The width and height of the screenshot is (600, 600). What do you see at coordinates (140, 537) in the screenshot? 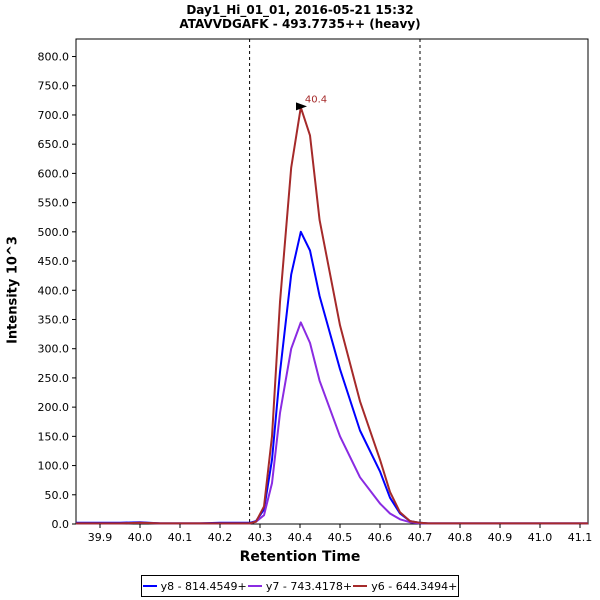
I see `x-tick-label: 40.0` at bounding box center [140, 537].